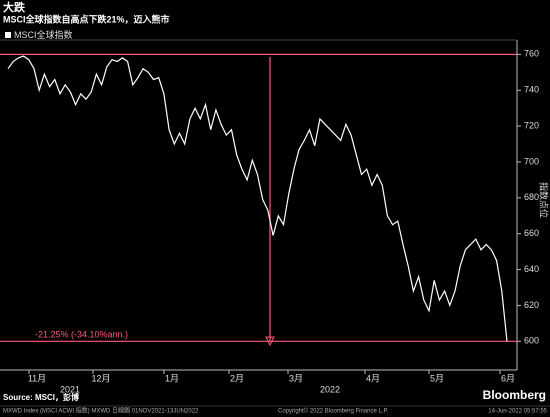 This screenshot has width=550, height=417. I want to click on x-tick-label: 6月, so click(508, 378).